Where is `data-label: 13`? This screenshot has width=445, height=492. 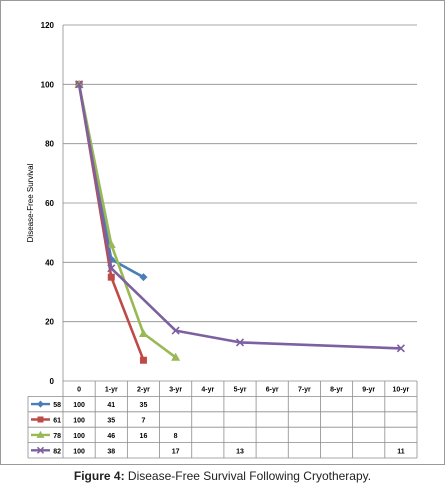 data-label: 13 is located at coordinates (240, 451).